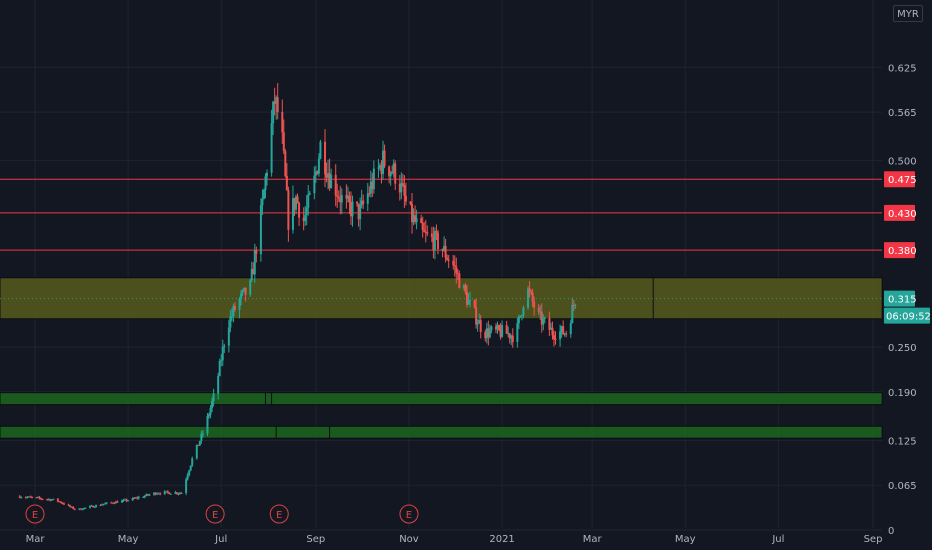 Image resolution: width=932 pixels, height=550 pixels. What do you see at coordinates (902, 113) in the screenshot?
I see `y-tick-label: 0.565` at bounding box center [902, 113].